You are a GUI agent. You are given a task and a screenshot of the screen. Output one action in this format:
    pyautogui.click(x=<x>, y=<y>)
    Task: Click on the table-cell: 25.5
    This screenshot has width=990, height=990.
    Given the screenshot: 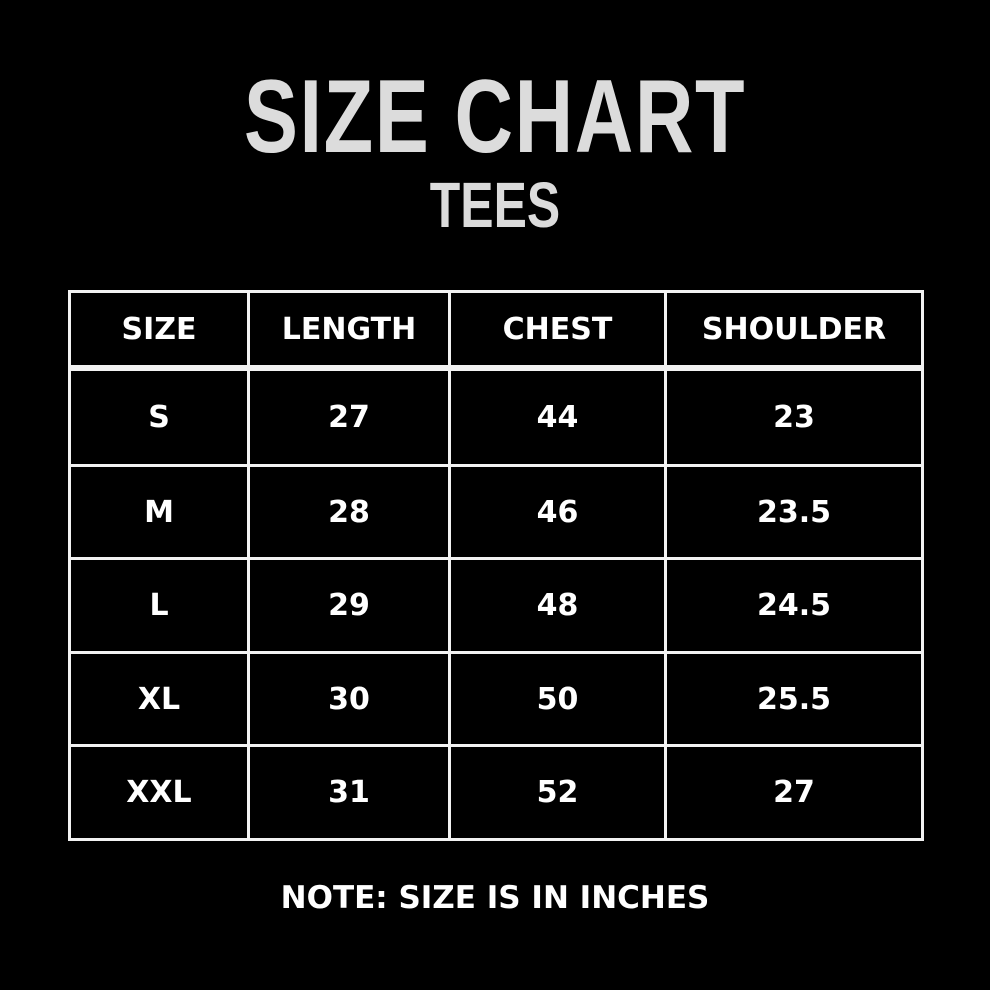 What is the action you would take?
    pyautogui.click(x=794, y=699)
    